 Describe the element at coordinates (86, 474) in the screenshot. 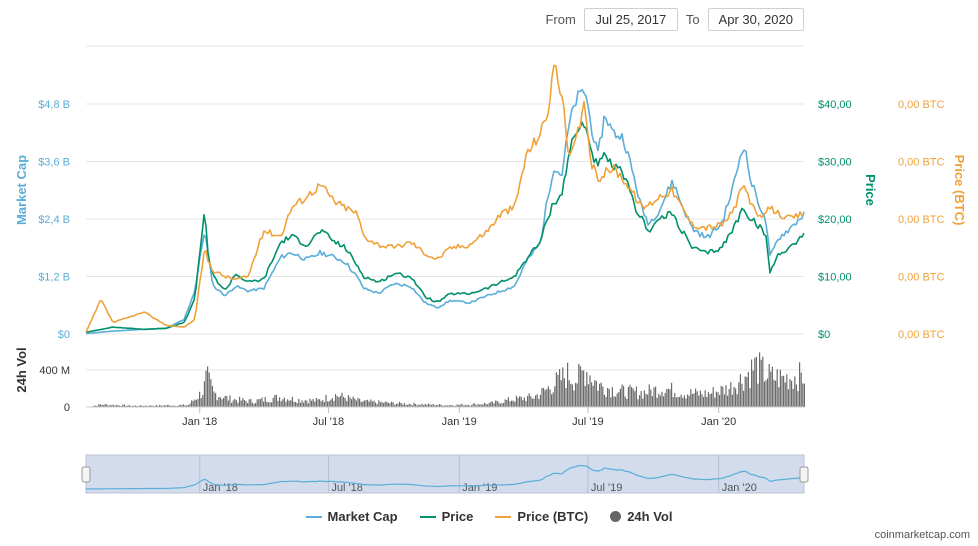

I see `navigator-left-handle` at that location.